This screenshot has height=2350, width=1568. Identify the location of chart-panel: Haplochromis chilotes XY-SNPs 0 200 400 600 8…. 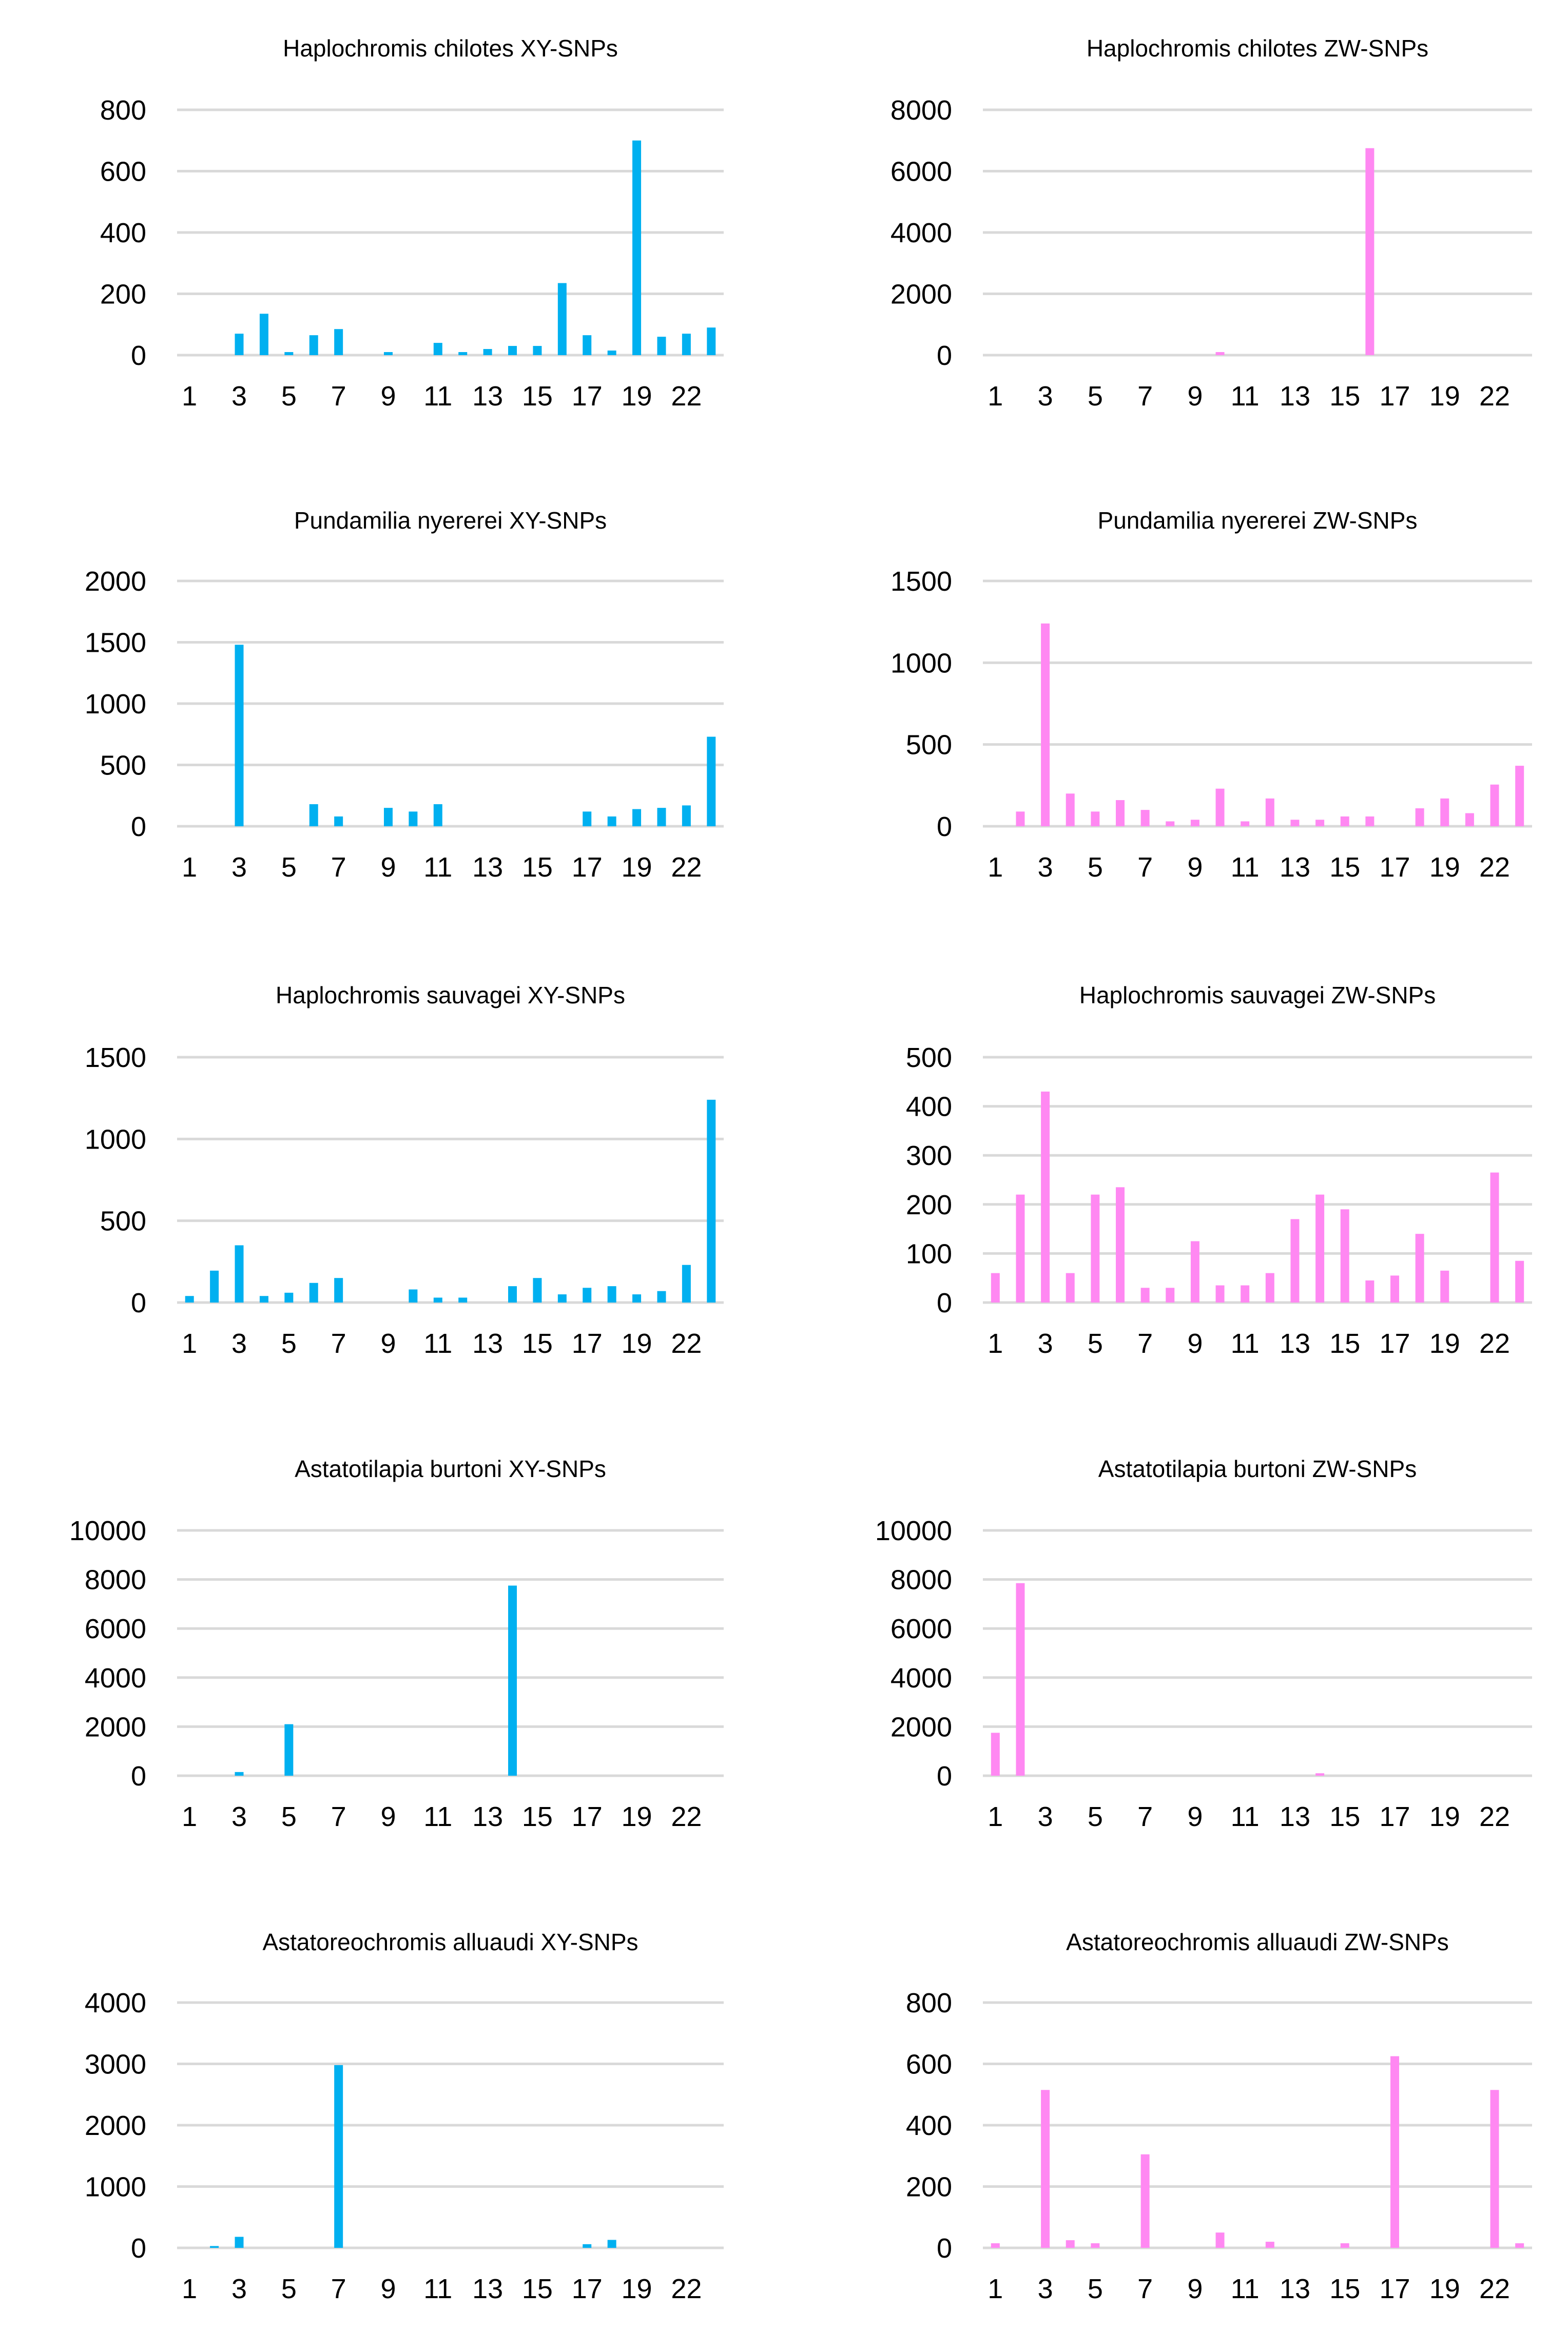
(412, 223).